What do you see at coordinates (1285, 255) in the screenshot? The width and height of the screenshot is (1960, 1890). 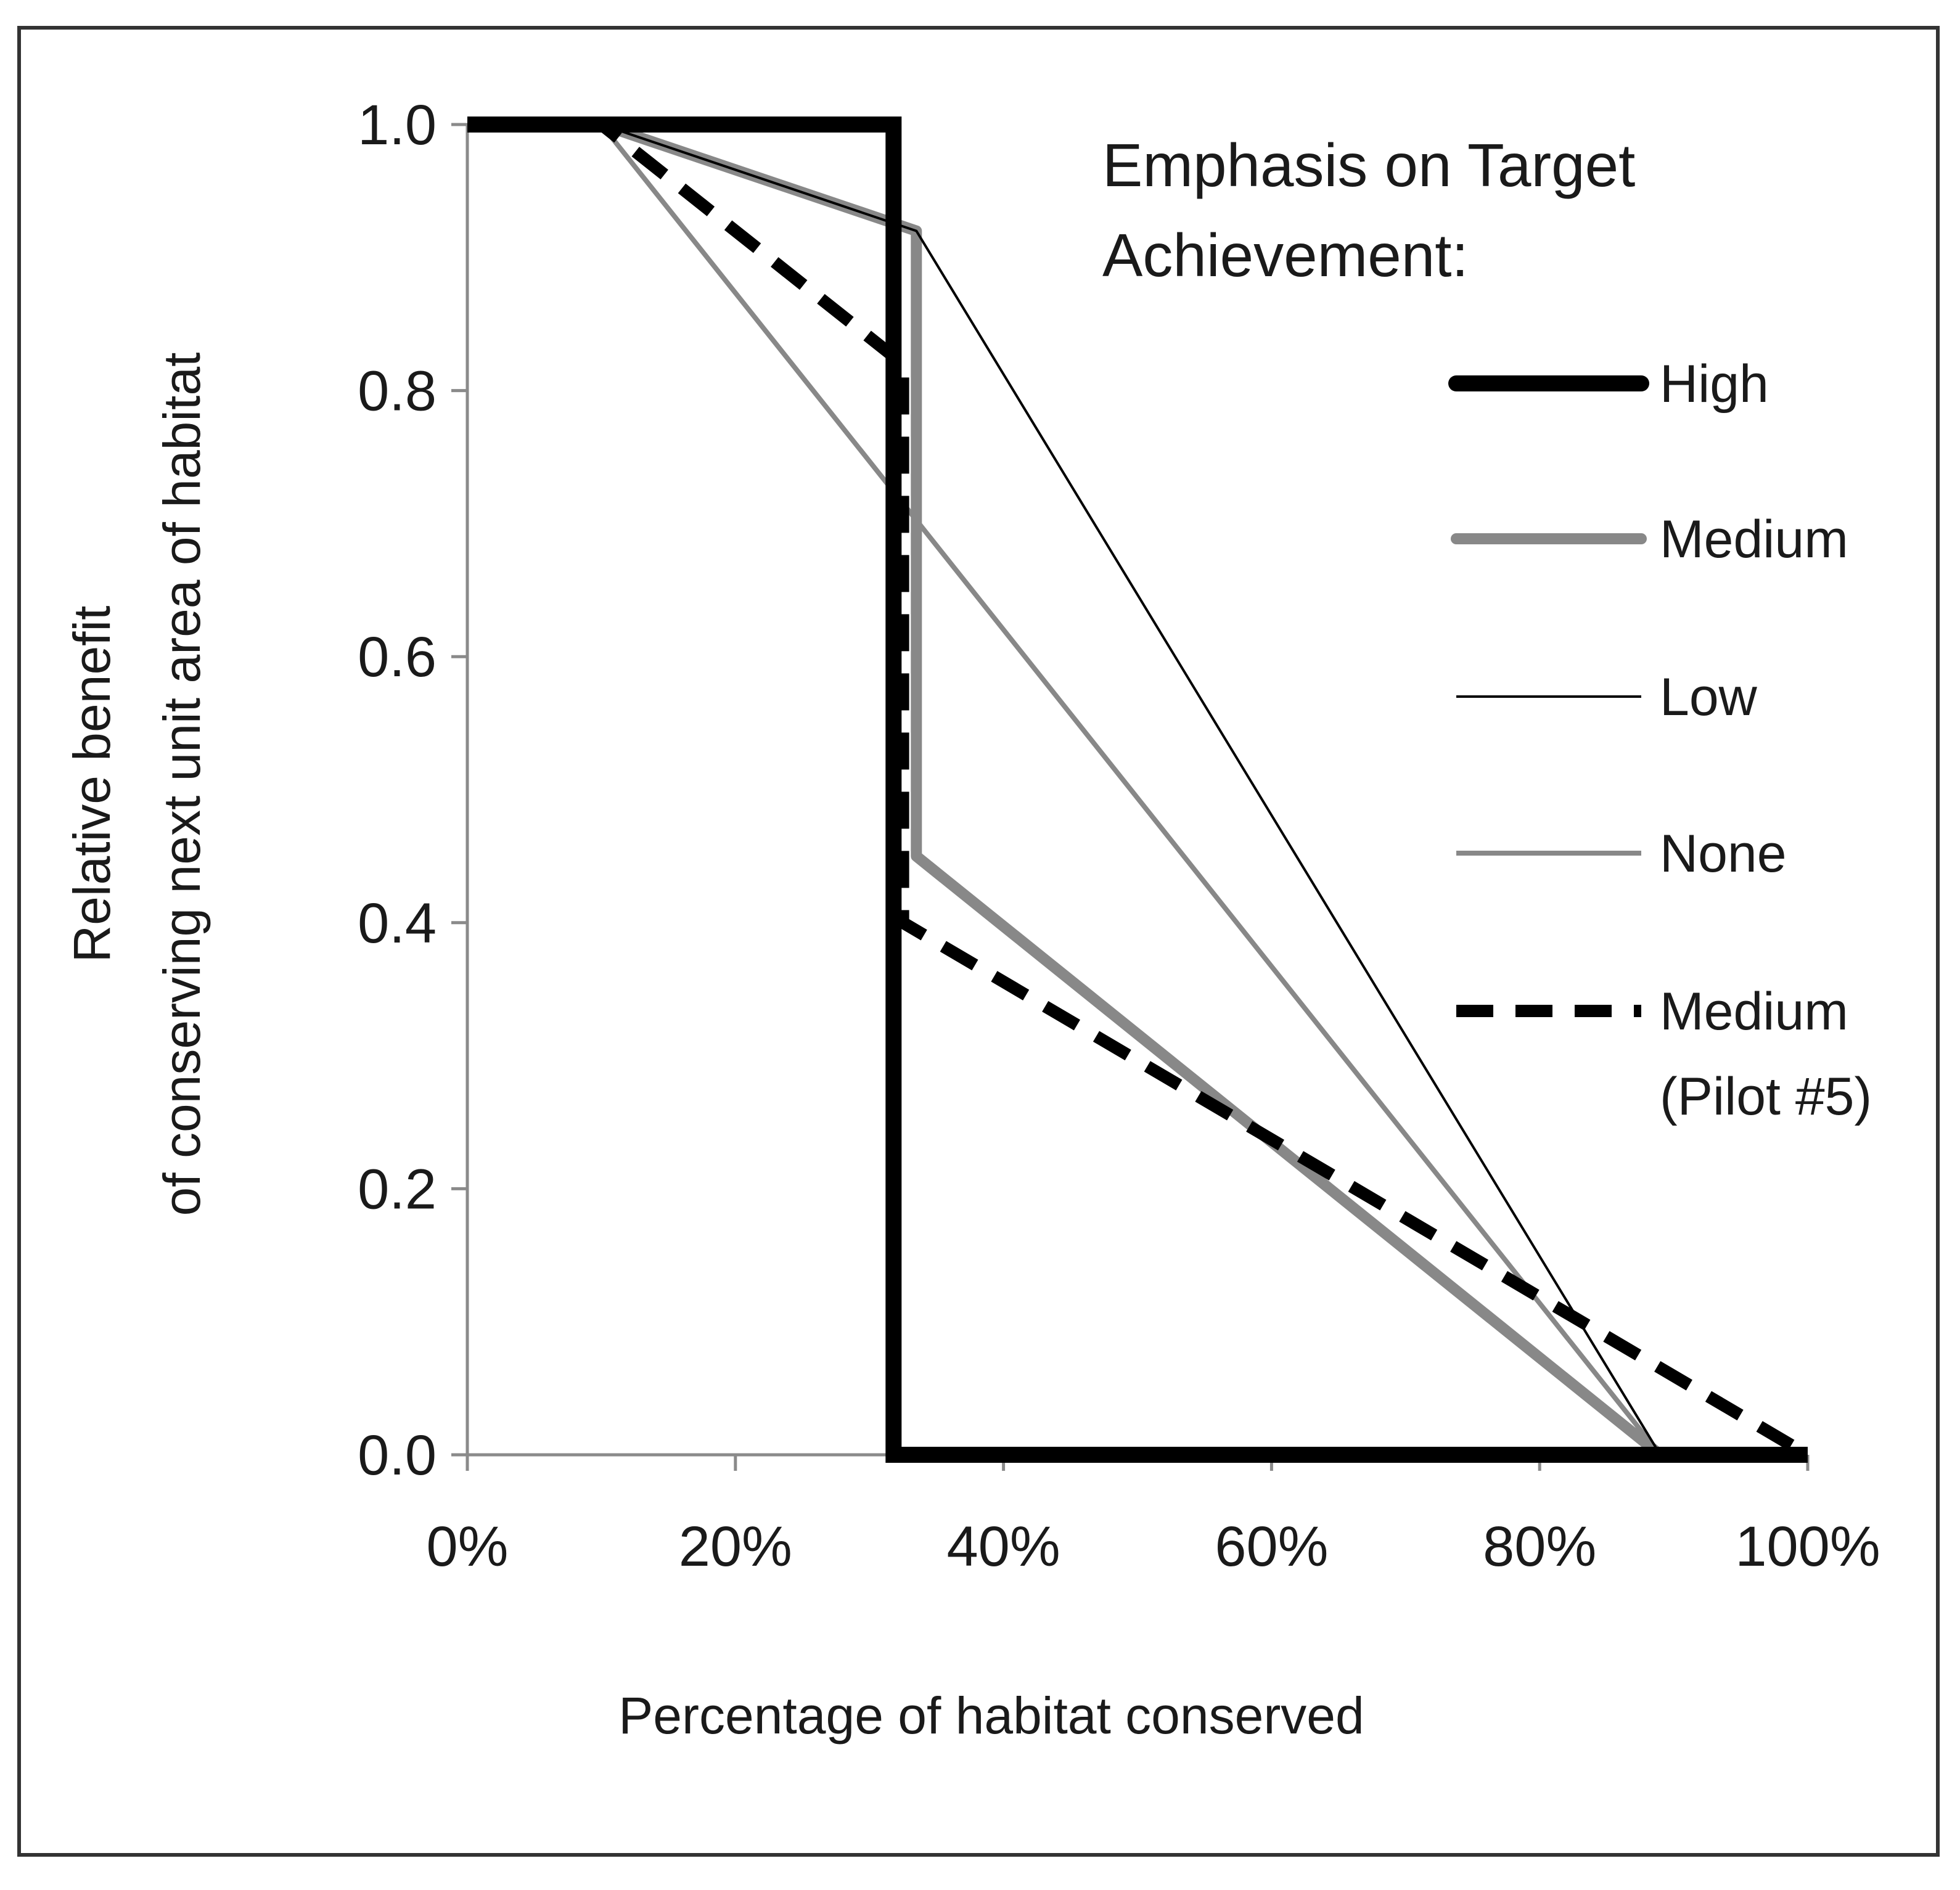 I see `legend-title-line-2: Achievement:` at bounding box center [1285, 255].